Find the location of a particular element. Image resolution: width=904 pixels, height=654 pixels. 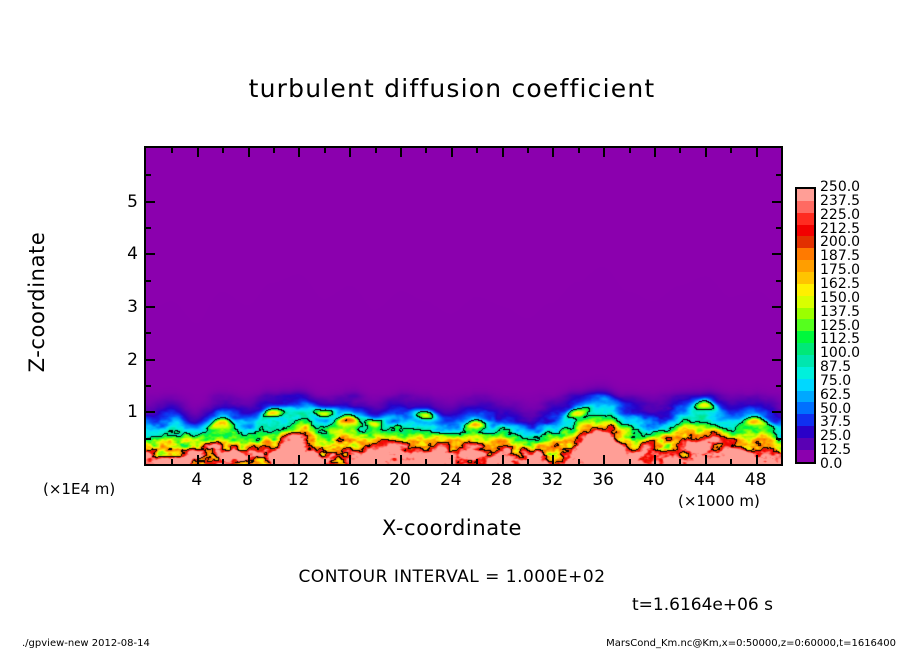

y-tick-label-5: 5 is located at coordinates (132, 201).